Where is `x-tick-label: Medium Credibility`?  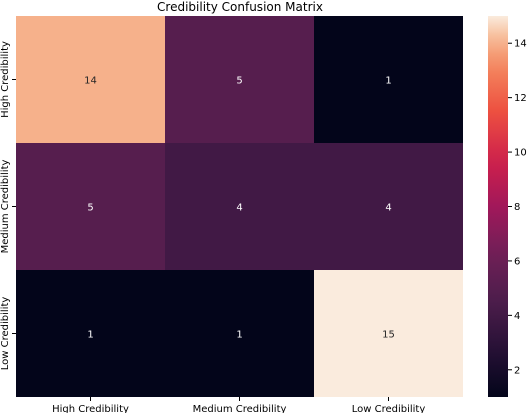 x-tick-label: Medium Credibility is located at coordinates (240, 408).